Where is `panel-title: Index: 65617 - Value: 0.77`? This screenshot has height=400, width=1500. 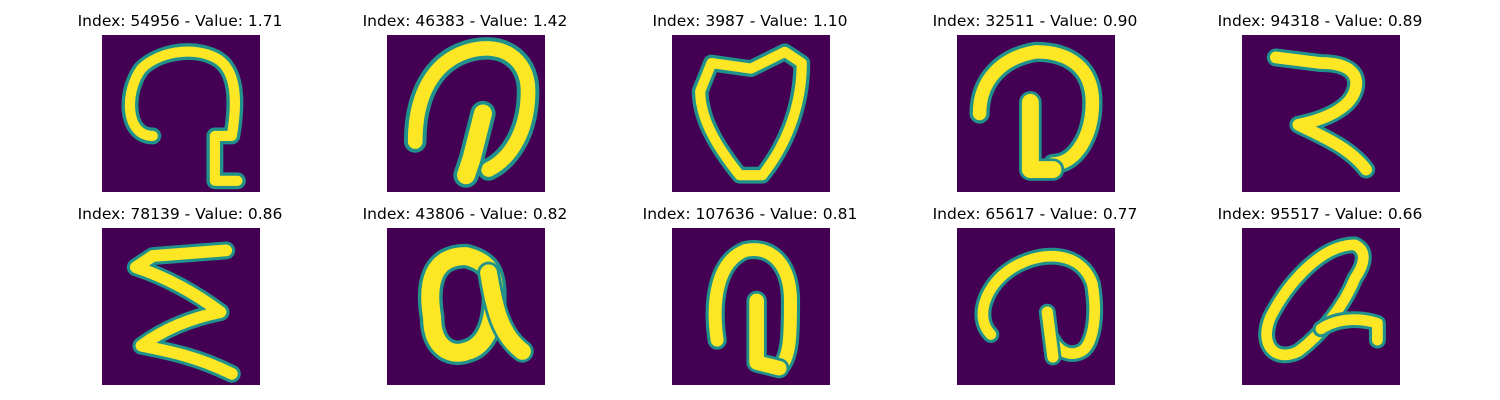 panel-title: Index: 65617 - Value: 0.77 is located at coordinates (1035, 214).